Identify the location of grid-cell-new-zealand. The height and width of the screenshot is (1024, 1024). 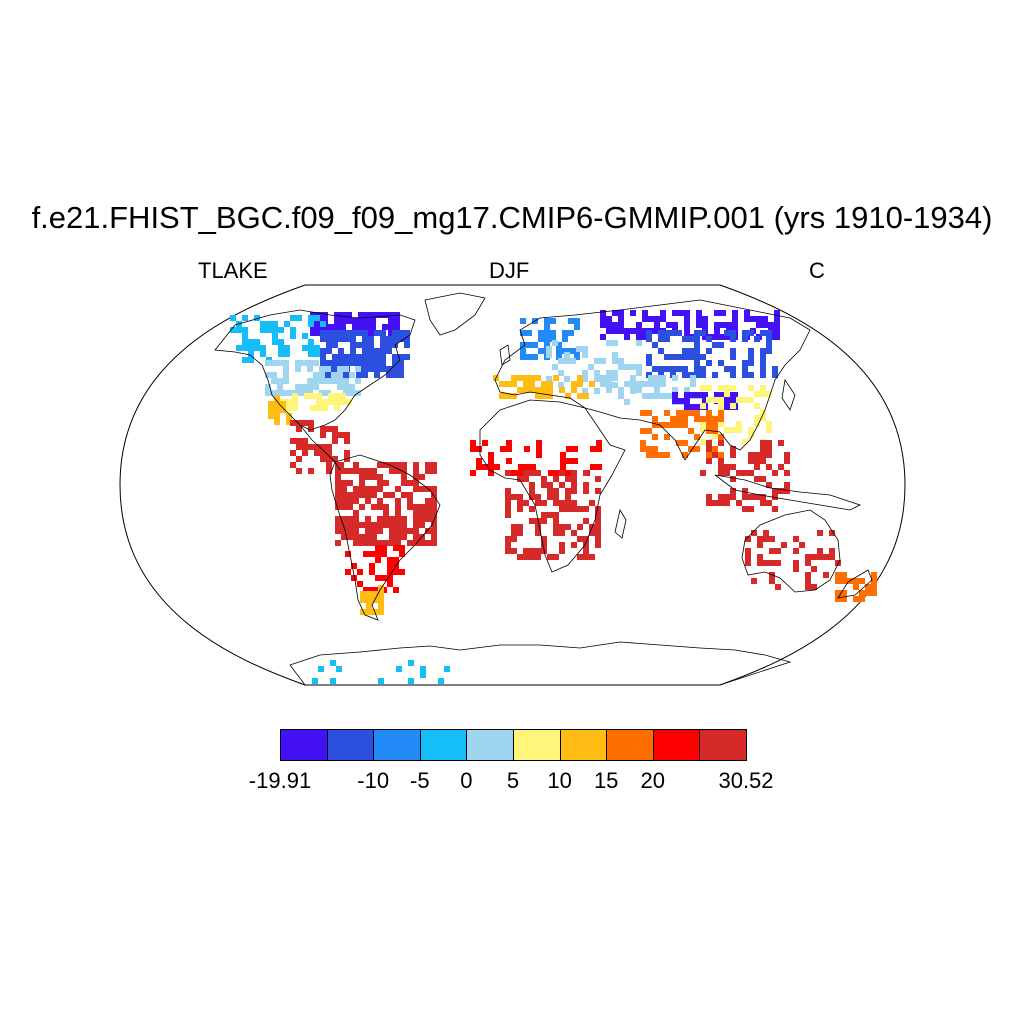
(862, 581).